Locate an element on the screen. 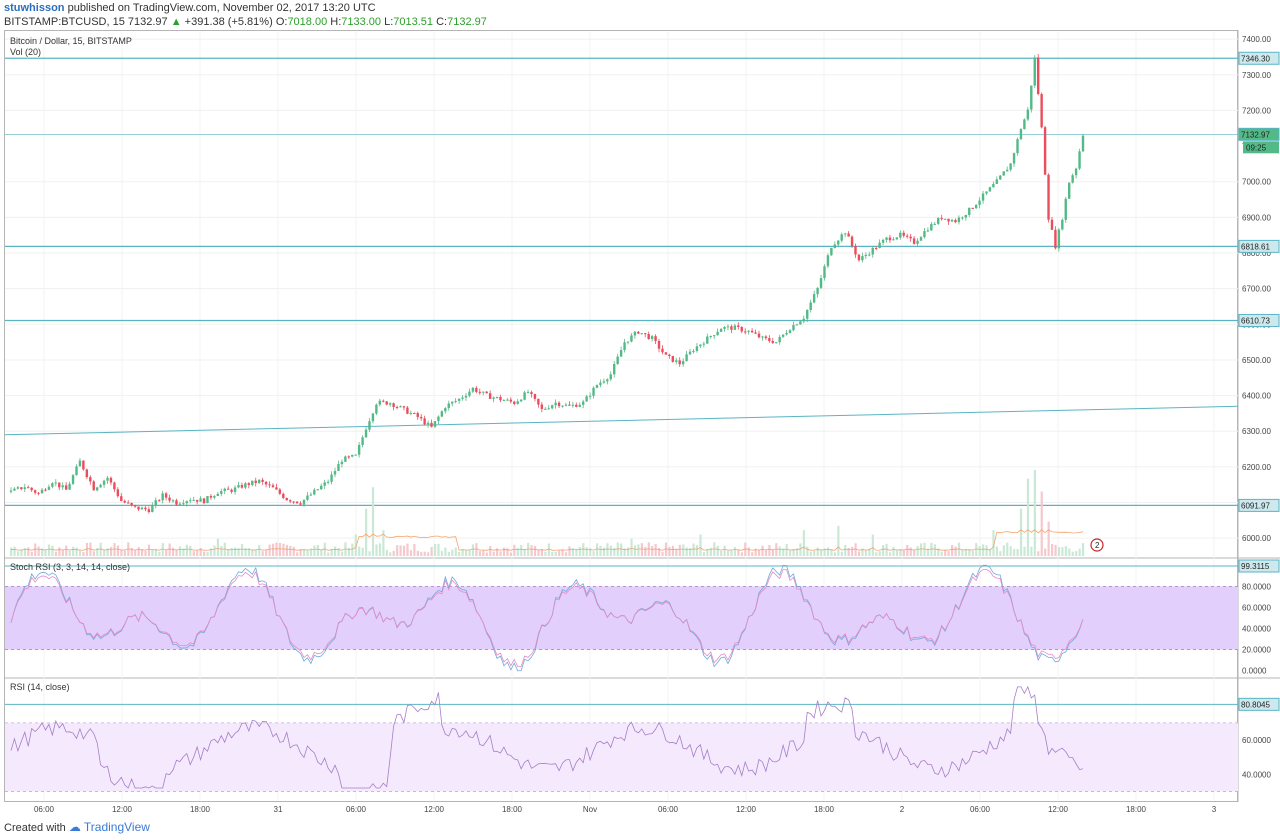 The width and height of the screenshot is (1280, 840). countdown-label: 09:25 is located at coordinates (1256, 147).